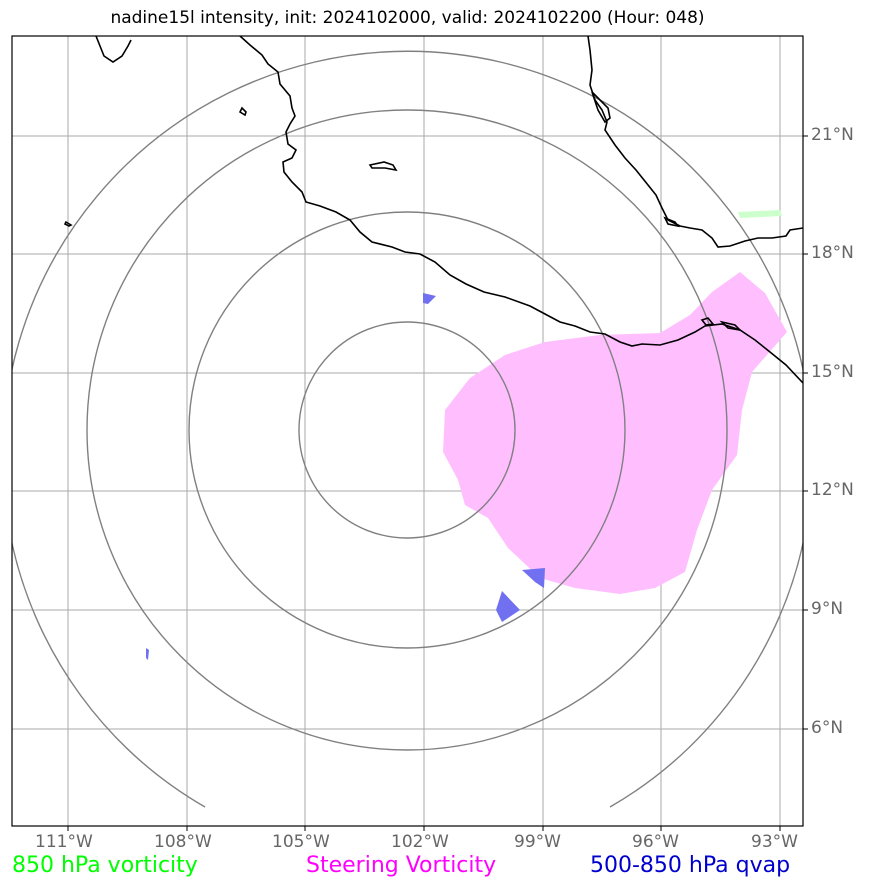  I want to click on lat-label-18n: 18°N, so click(832, 253).